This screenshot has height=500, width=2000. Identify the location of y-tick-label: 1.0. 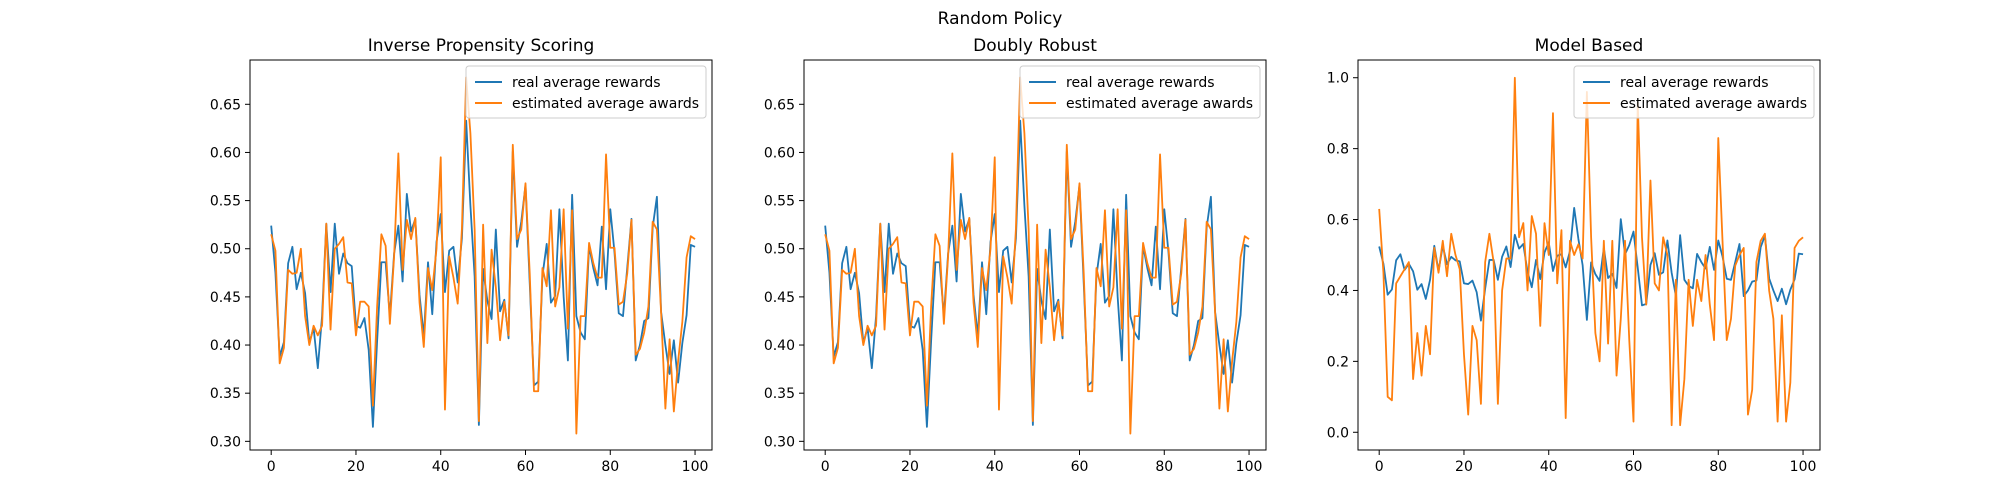
(1338, 79).